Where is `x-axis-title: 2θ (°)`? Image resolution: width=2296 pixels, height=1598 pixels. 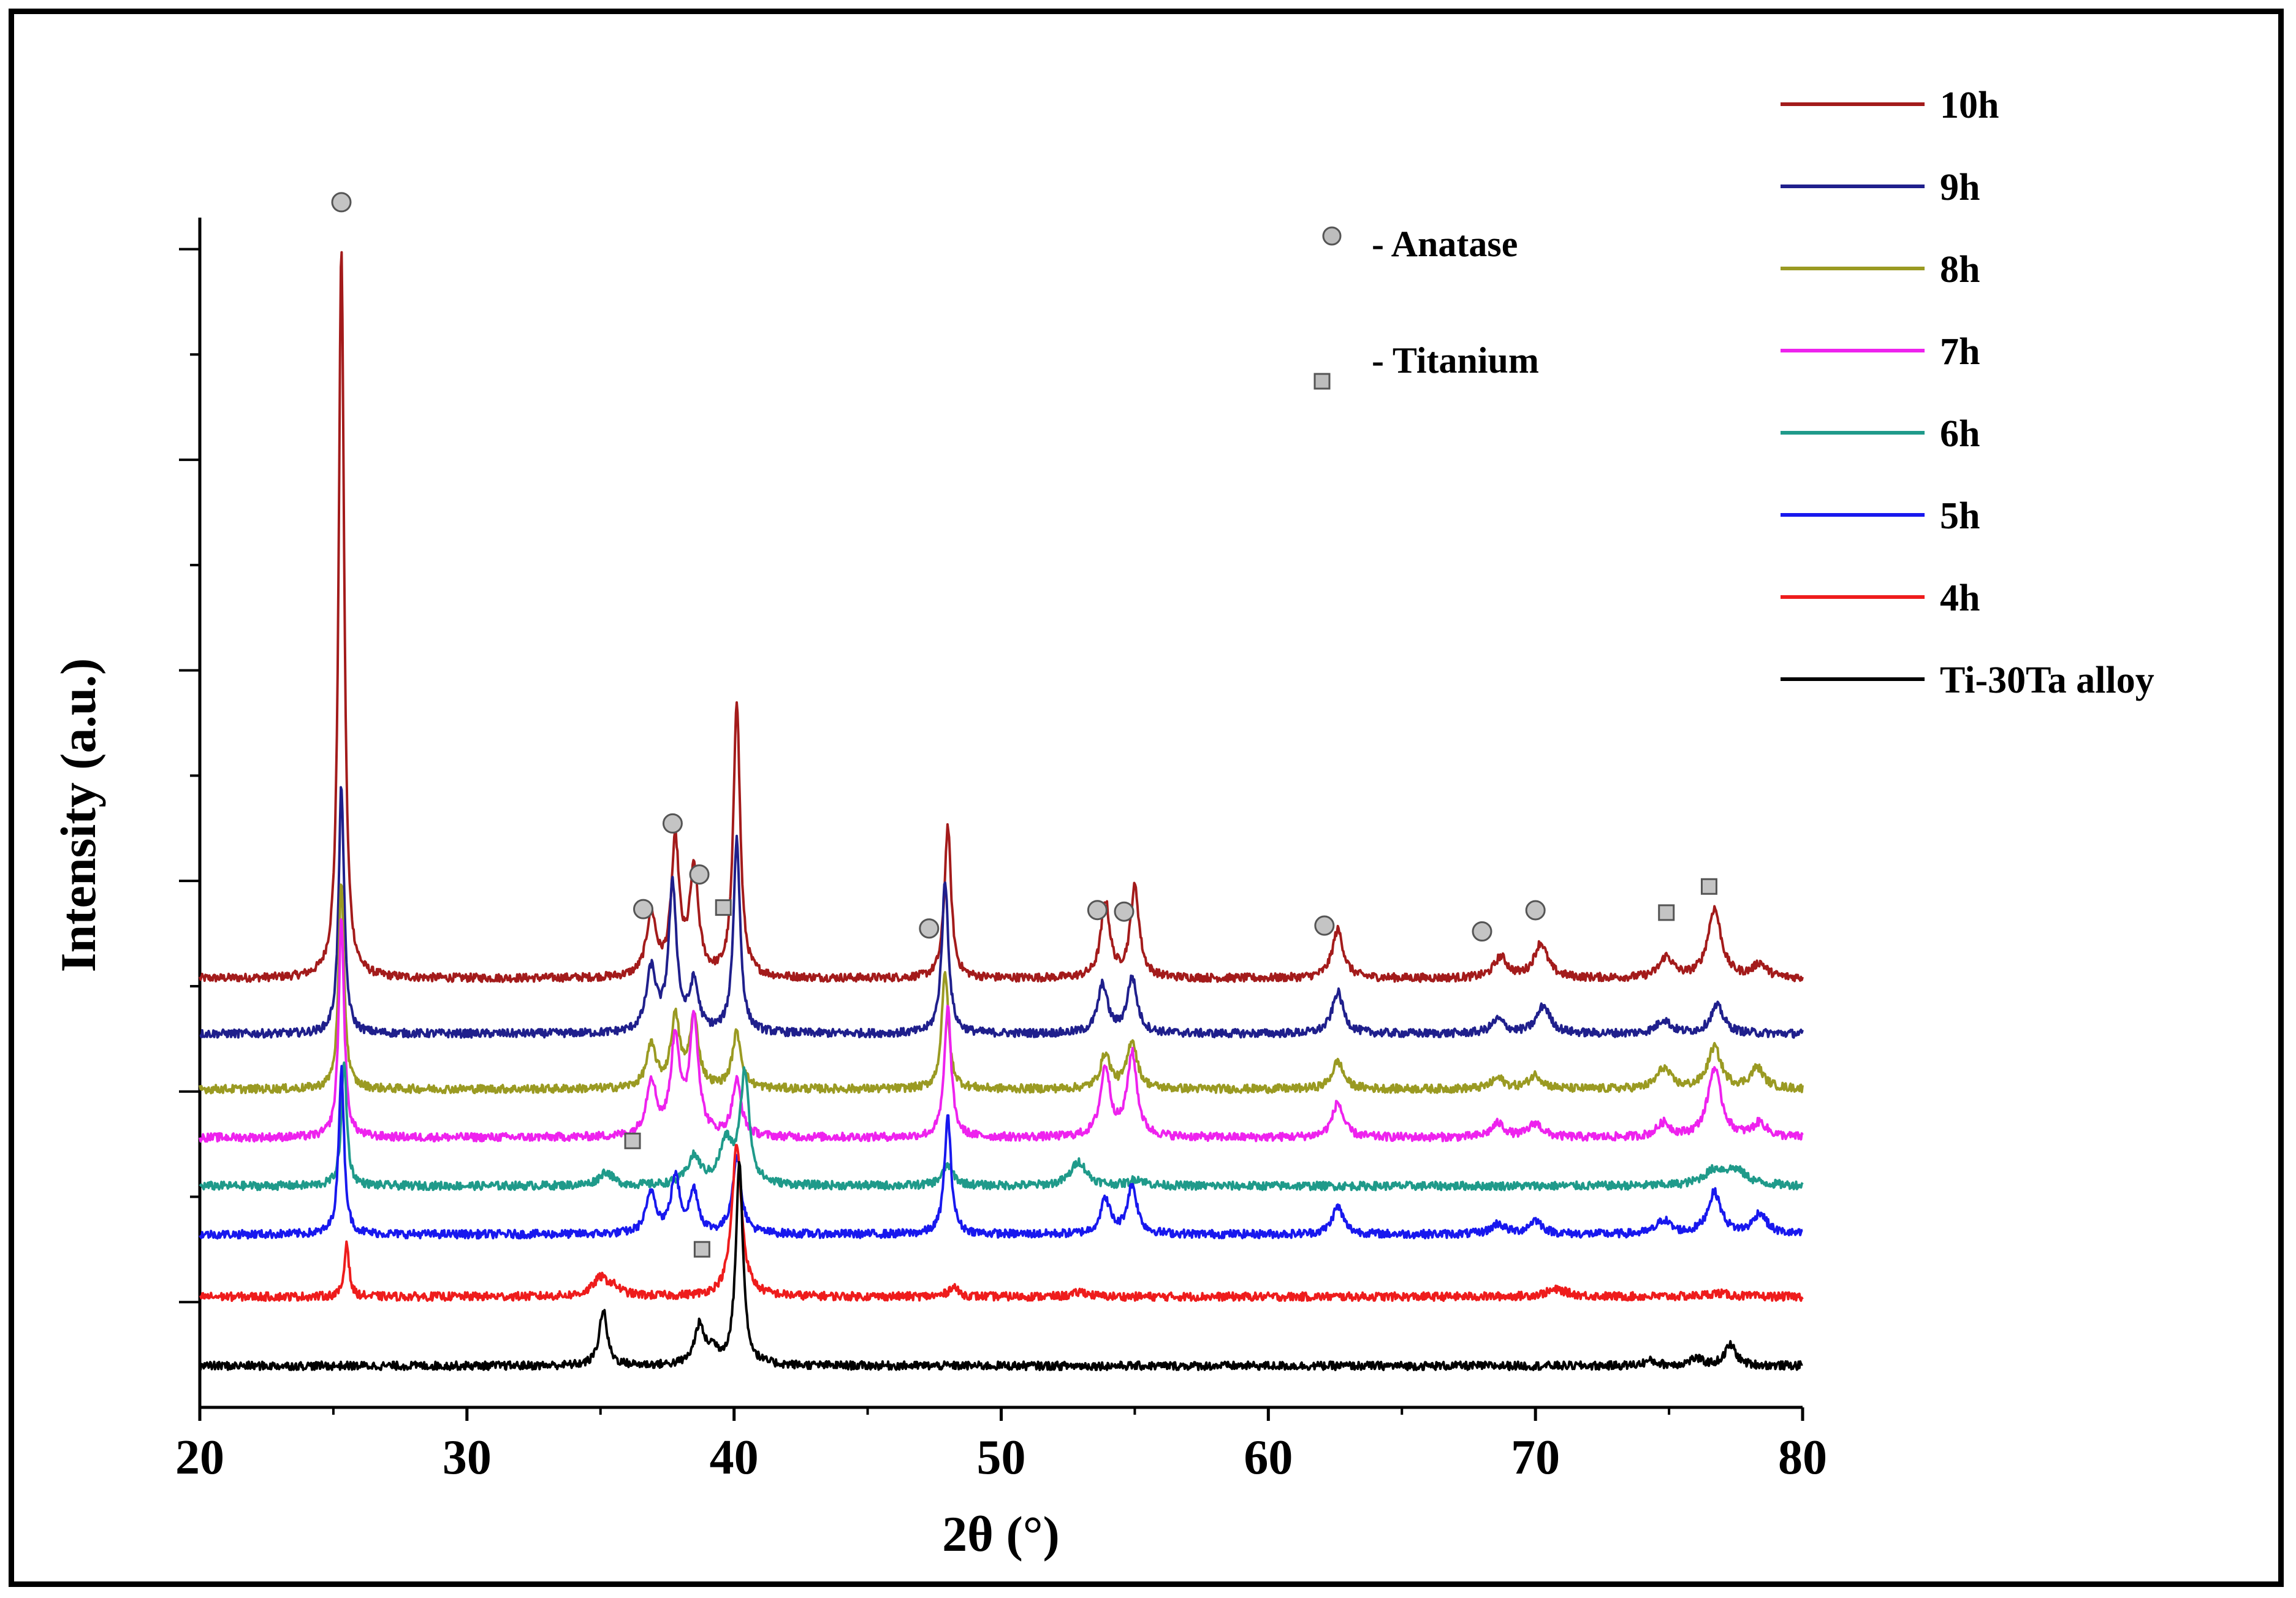
x-axis-title: 2θ (°) is located at coordinates (1001, 1534).